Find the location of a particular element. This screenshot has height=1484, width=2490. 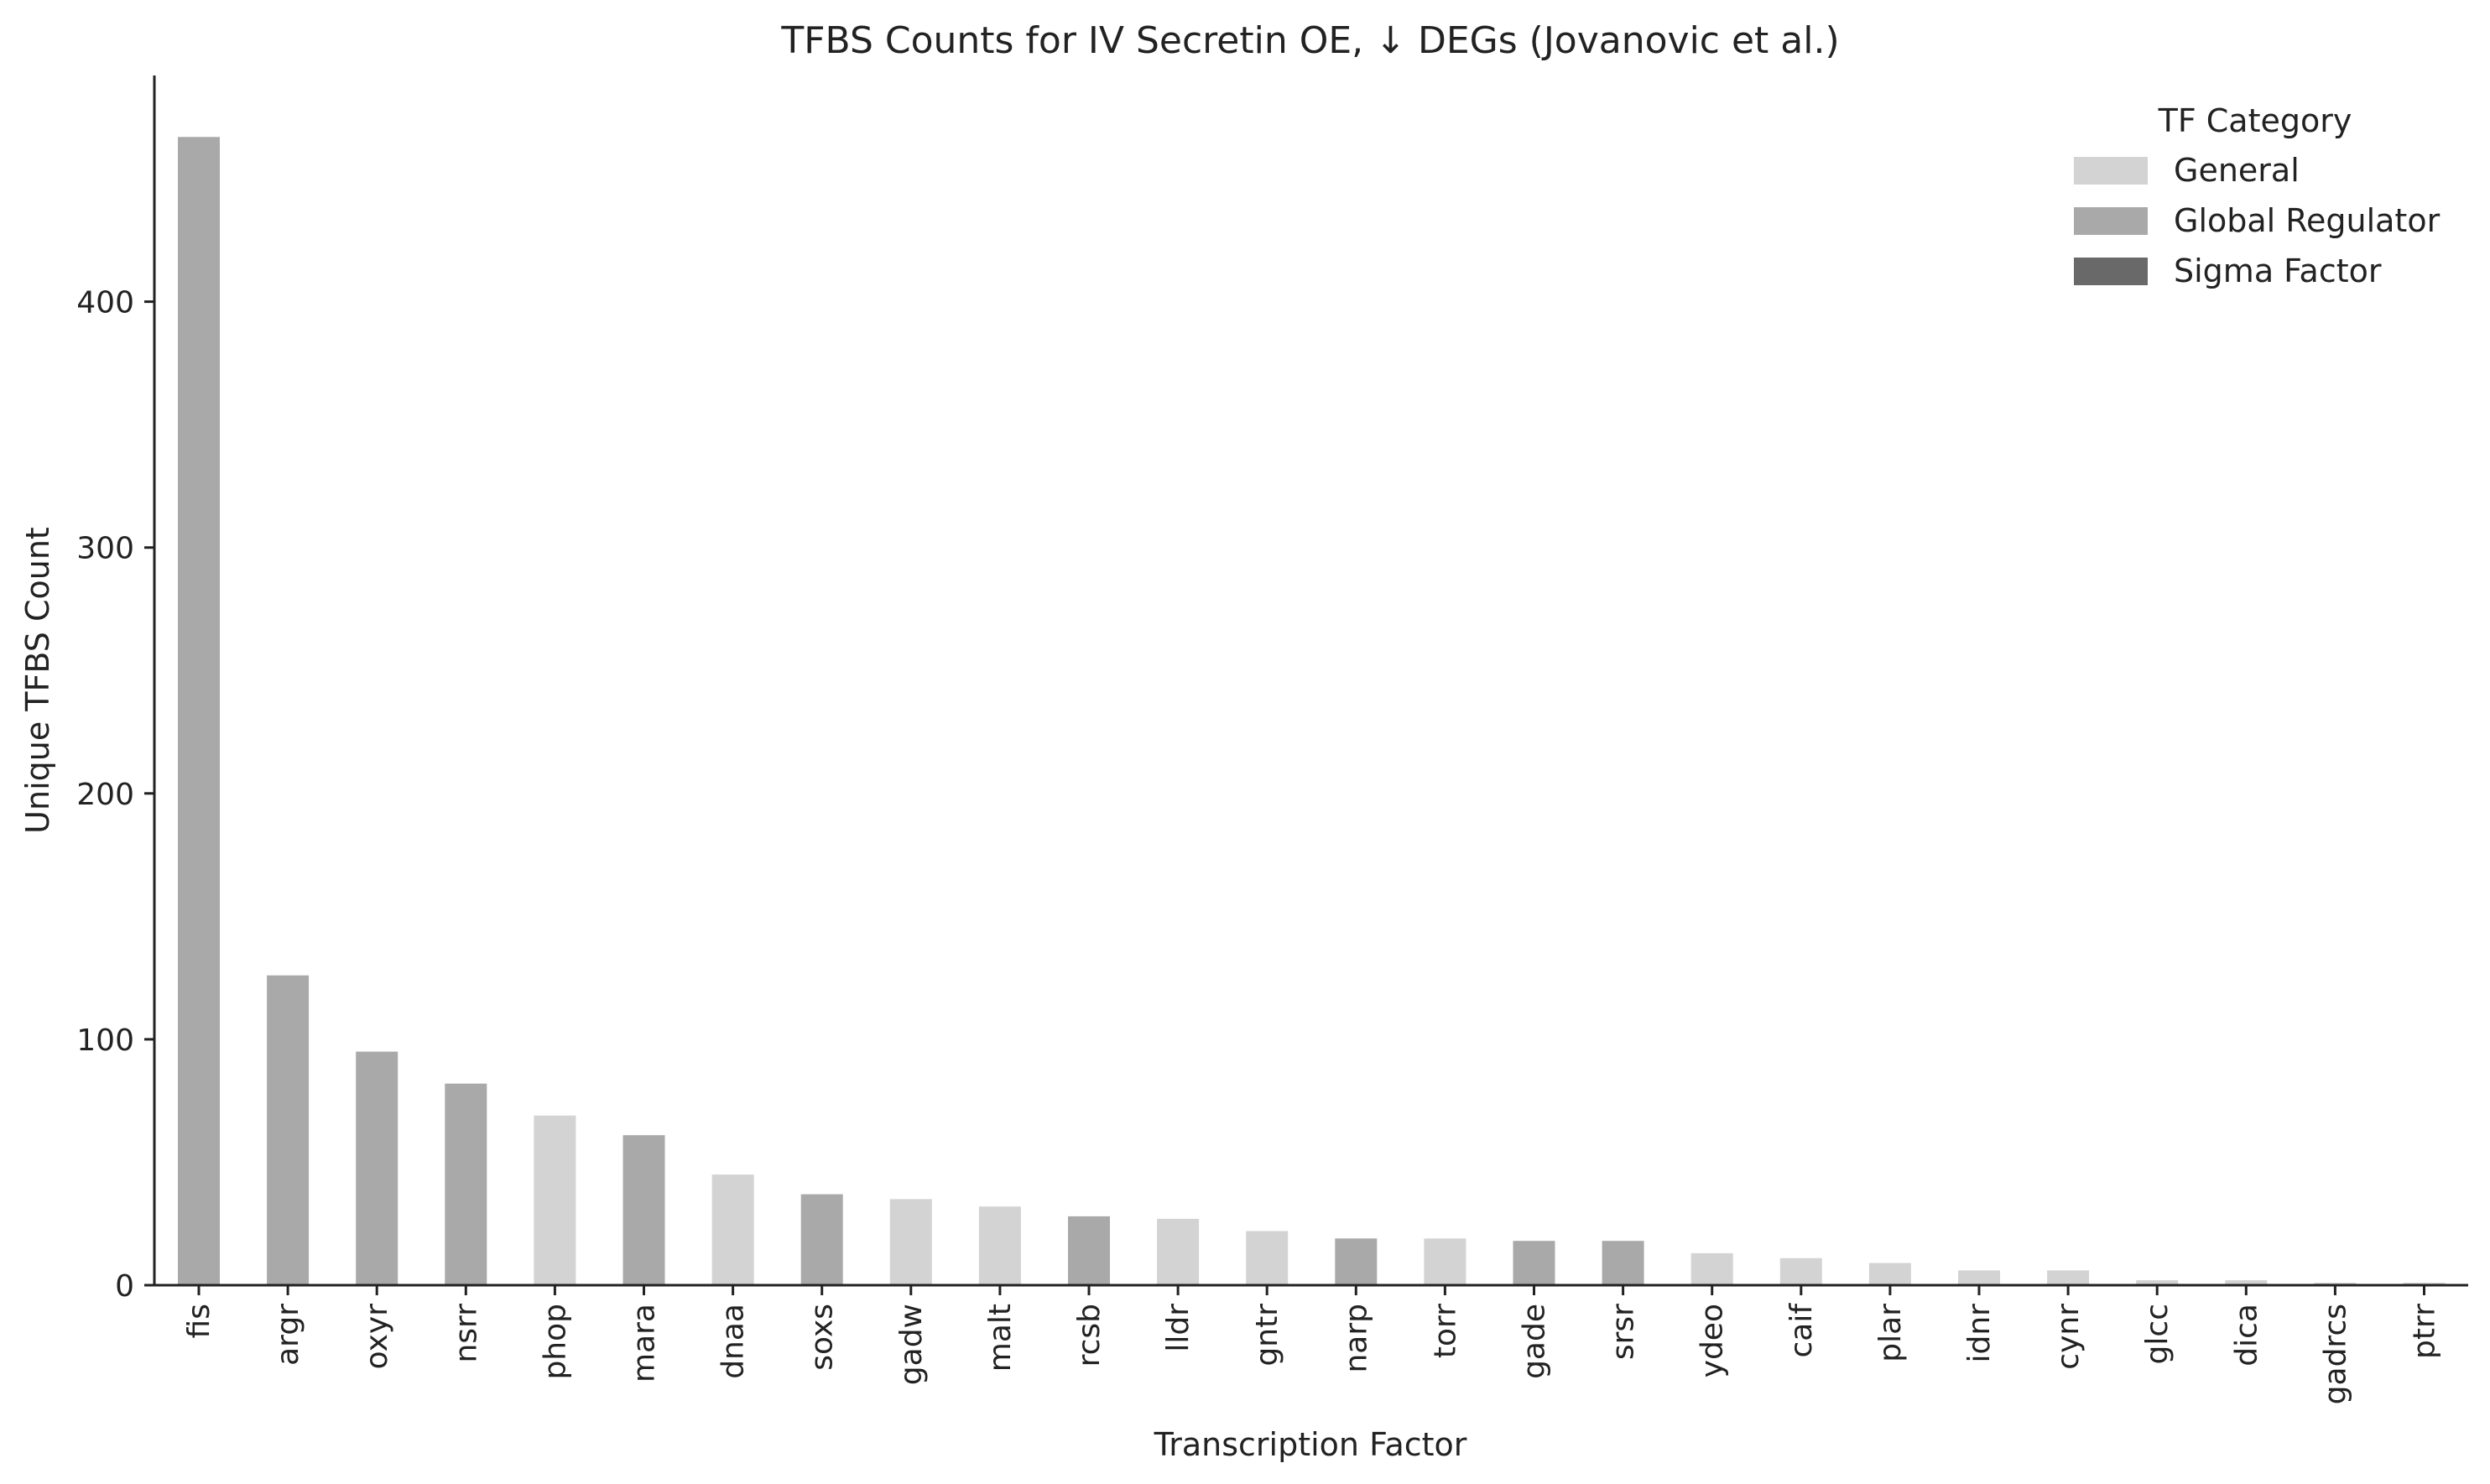

x-tick-label-ydeo: ydeo is located at coordinates (1713, 1340).